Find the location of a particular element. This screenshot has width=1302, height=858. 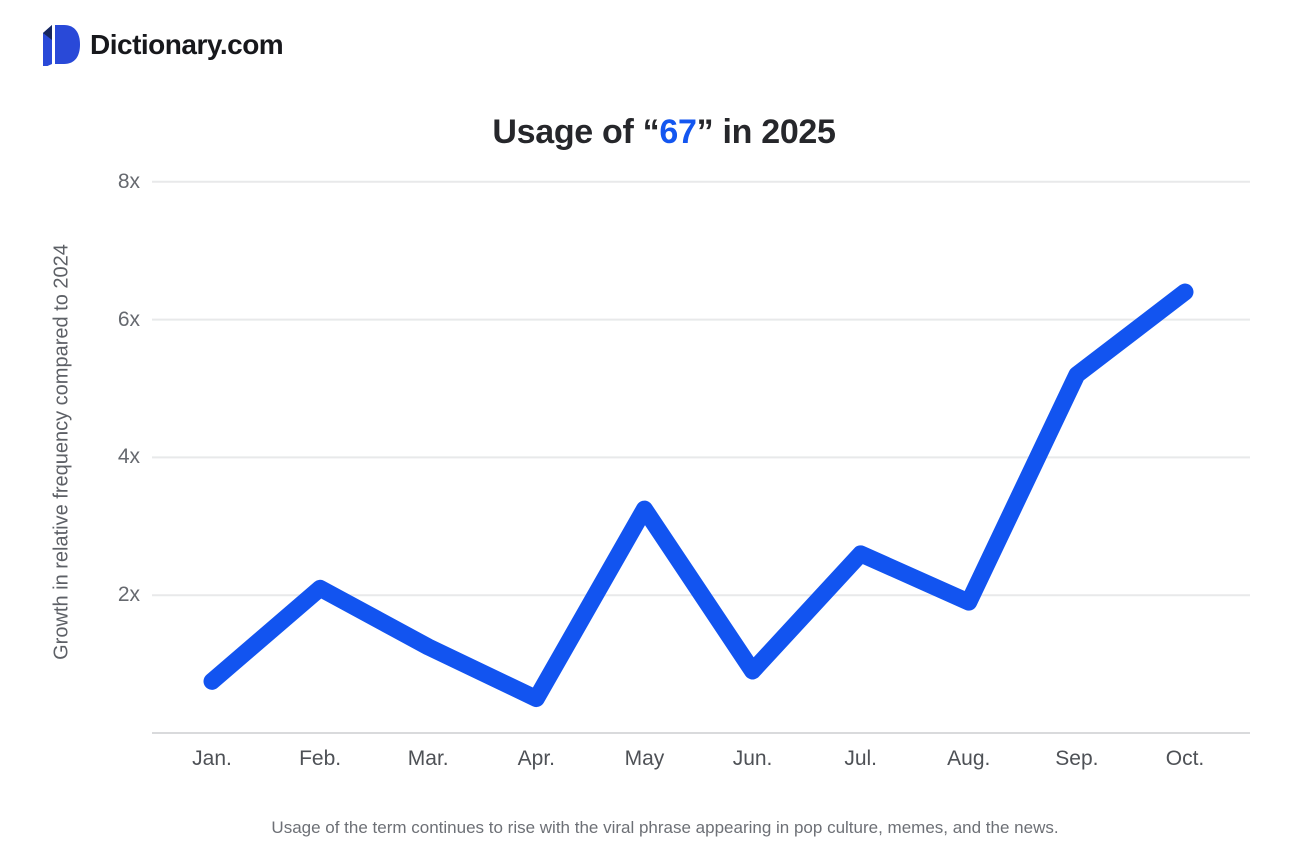

x-tick-label: Sep. is located at coordinates (1077, 758).